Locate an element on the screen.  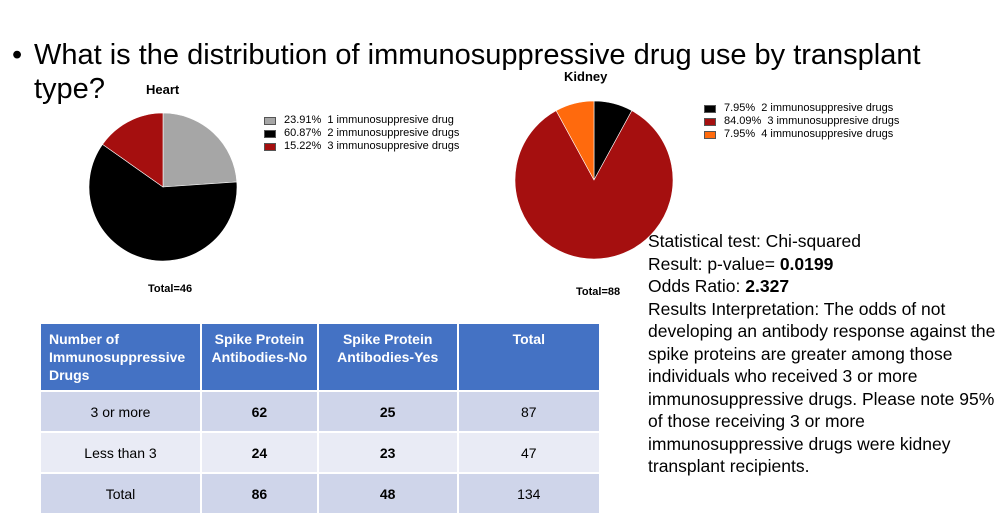
stat-odds-value: 2.327 is located at coordinates (767, 286).